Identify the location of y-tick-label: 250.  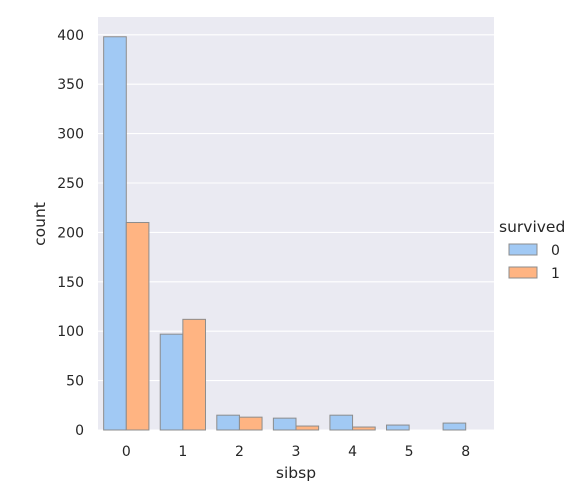
(70, 184).